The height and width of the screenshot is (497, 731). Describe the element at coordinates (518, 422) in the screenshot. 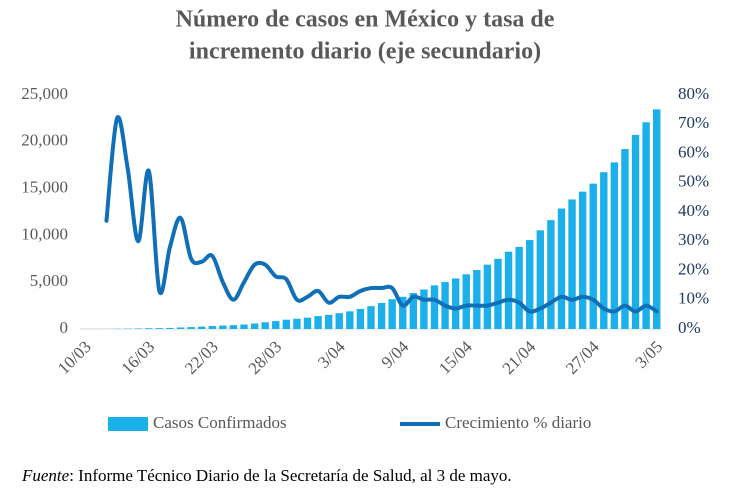

I see `legend-label: Crecimiento % diario` at that location.